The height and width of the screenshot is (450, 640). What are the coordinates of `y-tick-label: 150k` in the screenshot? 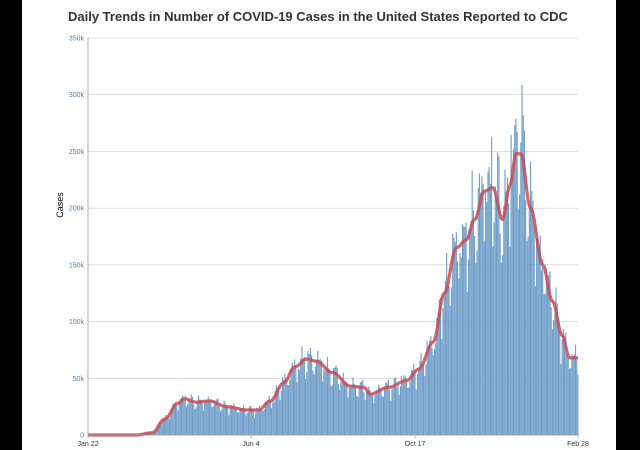 It's located at (77, 265).